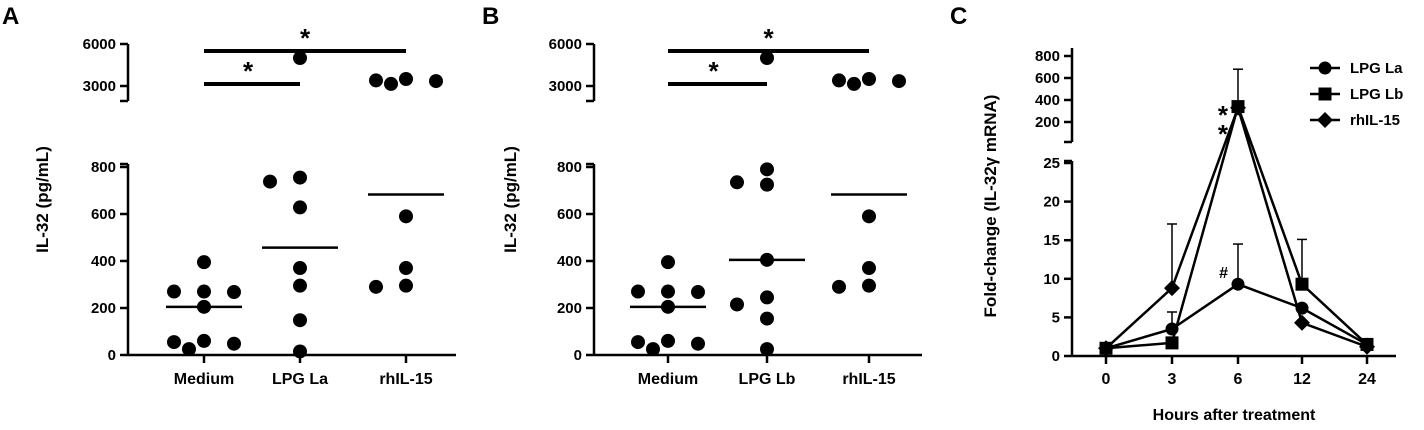  Describe the element at coordinates (990, 206) in the screenshot. I see `y-axis-label: Fold-change (IL-32γ mRNA)` at that location.